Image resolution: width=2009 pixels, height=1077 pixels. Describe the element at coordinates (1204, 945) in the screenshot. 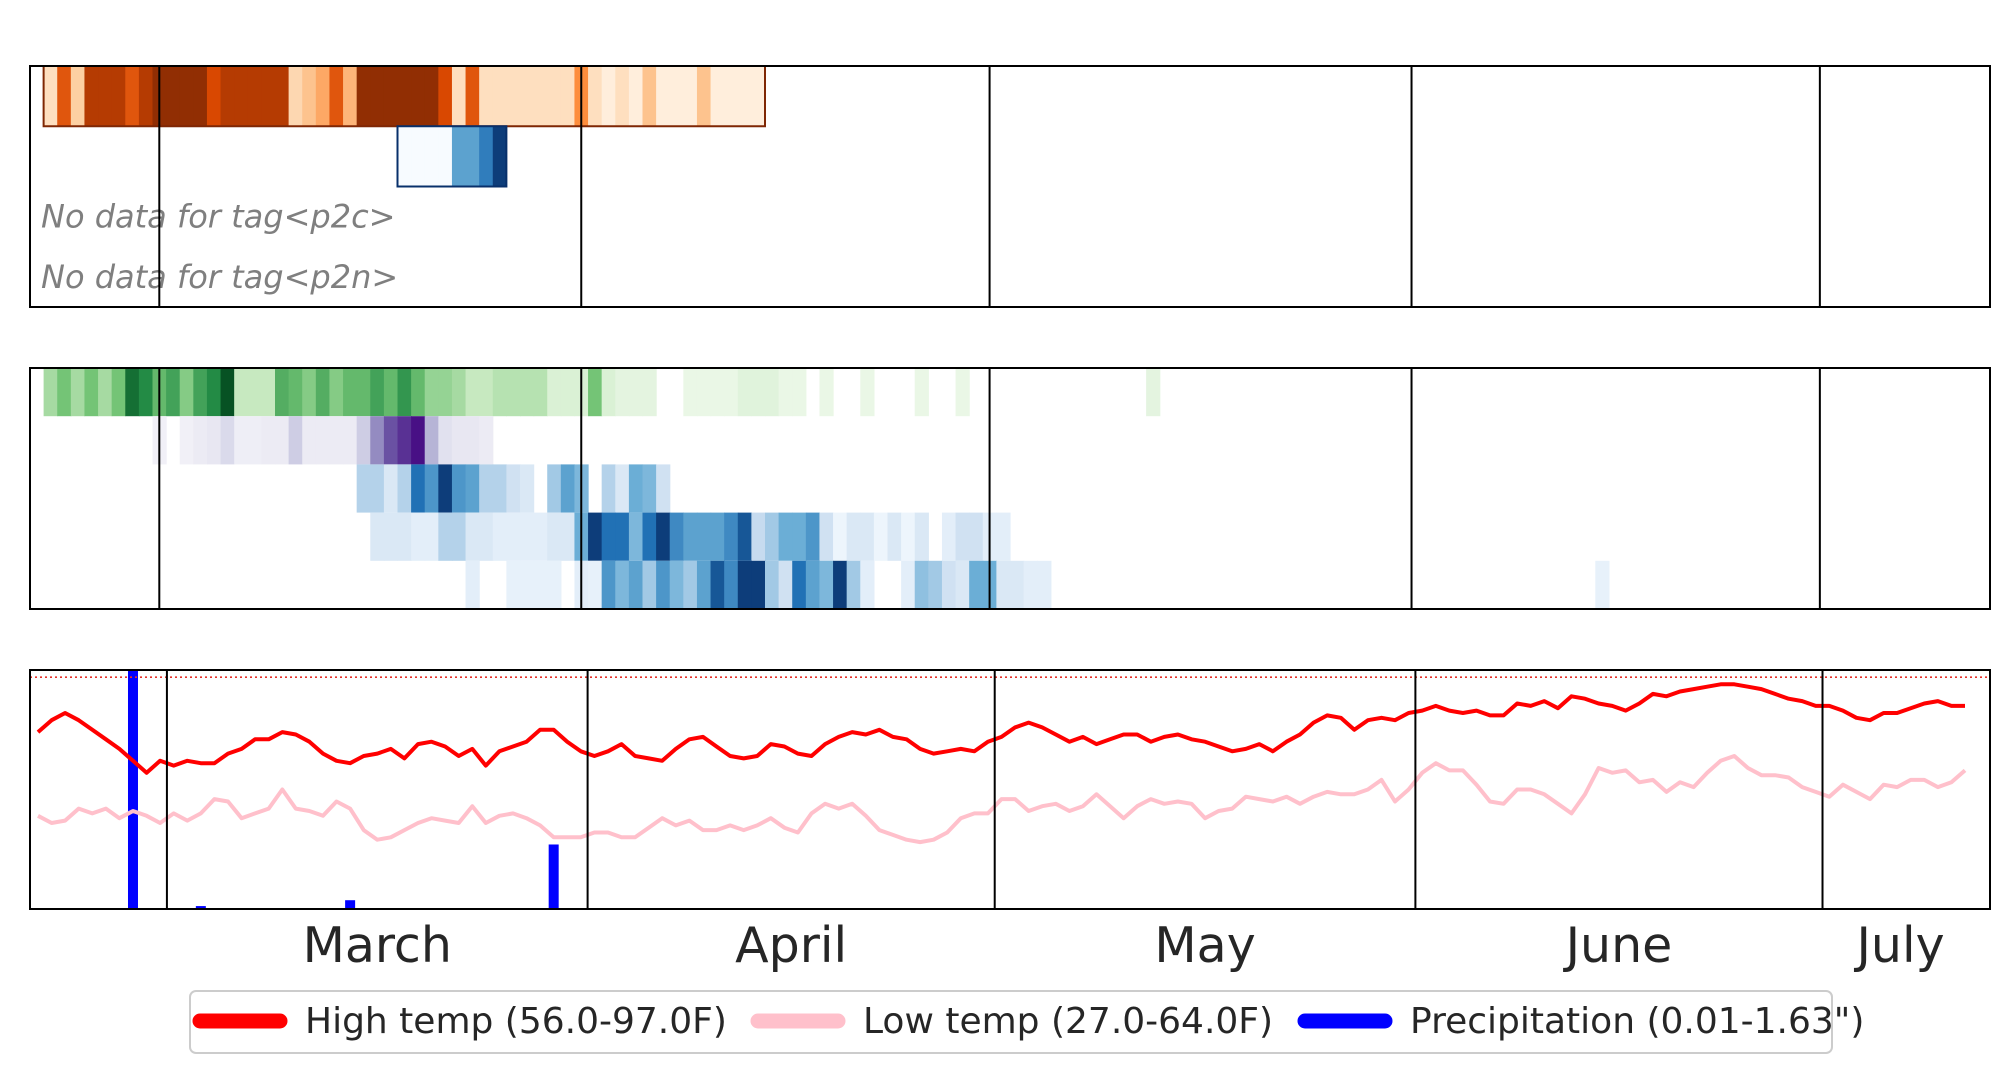

I see `month-label: May` at that location.